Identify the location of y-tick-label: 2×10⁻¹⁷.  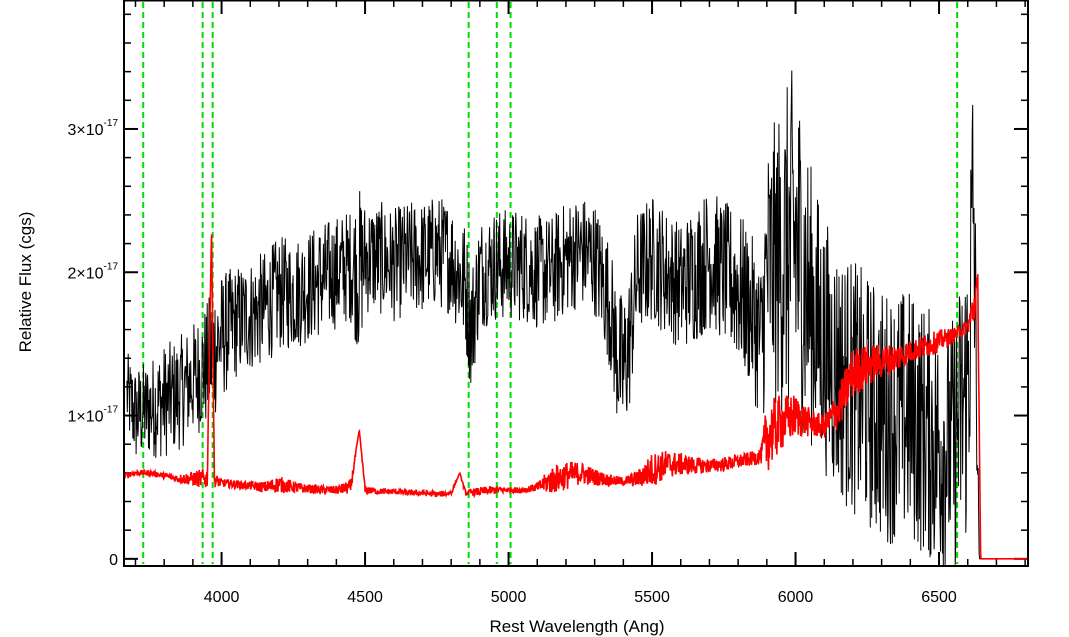
(93, 271).